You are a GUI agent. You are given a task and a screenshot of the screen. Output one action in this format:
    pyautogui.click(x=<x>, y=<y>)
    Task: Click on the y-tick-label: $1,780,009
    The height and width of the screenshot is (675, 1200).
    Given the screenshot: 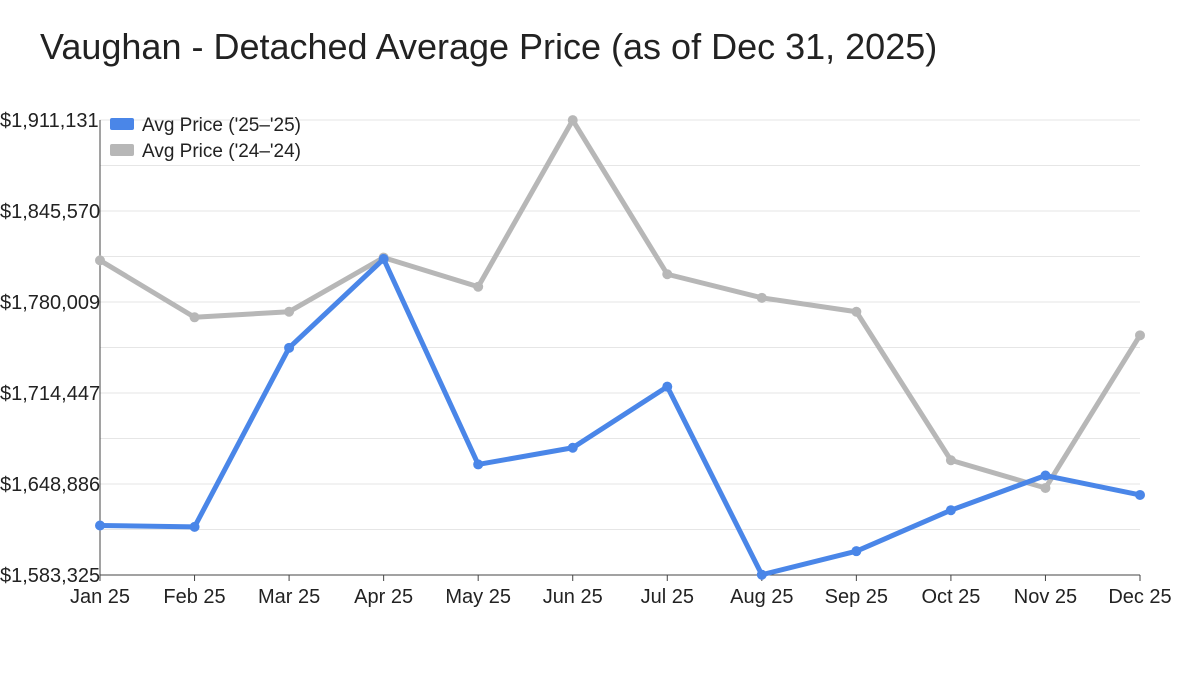 What is the action you would take?
    pyautogui.click(x=50, y=303)
    